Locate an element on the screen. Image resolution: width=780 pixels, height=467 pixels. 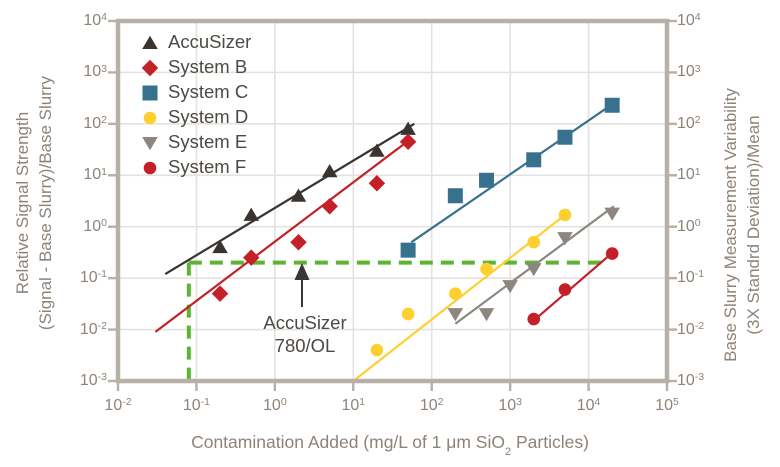
system-f-marker-glyph is located at coordinates (150, 167).